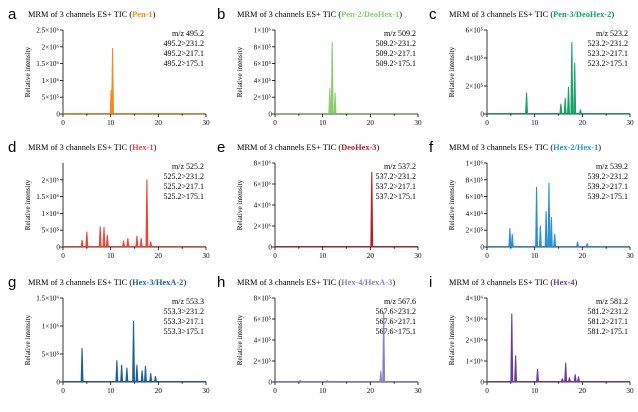  I want to click on y-tick-label: 3×10⁶, so click(475, 320).